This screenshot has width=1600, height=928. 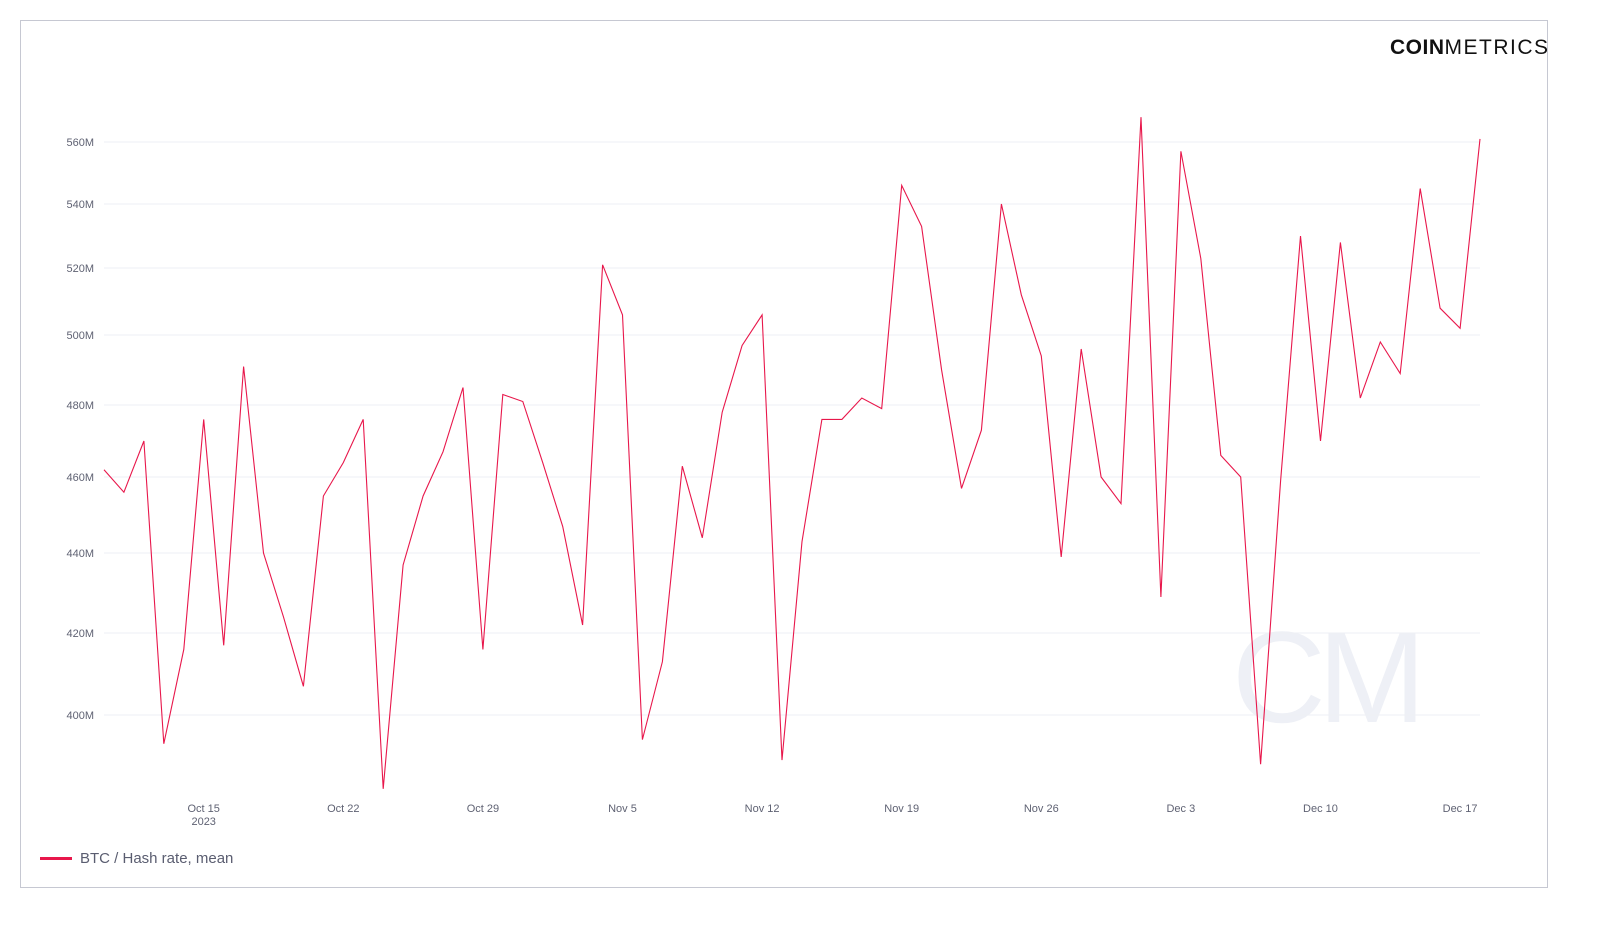 I want to click on y-tick-label: 400M, so click(x=80, y=716).